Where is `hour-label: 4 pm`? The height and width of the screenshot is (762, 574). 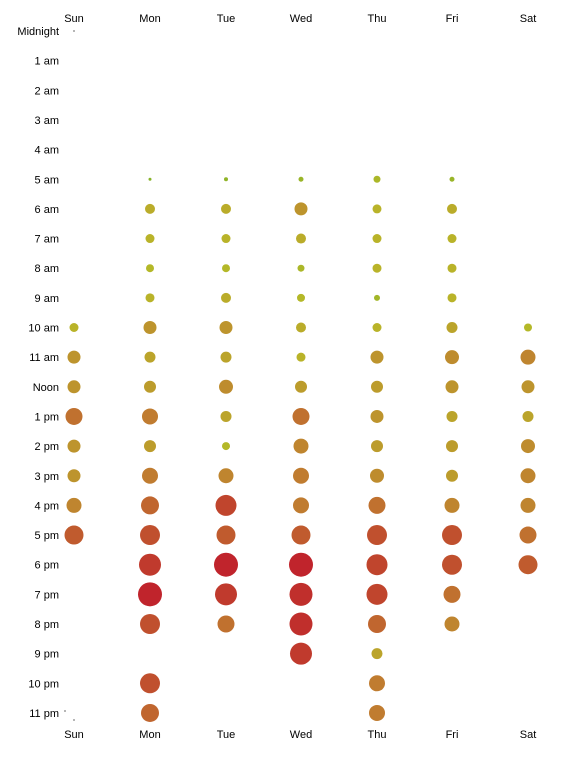 hour-label: 4 pm is located at coordinates (47, 506).